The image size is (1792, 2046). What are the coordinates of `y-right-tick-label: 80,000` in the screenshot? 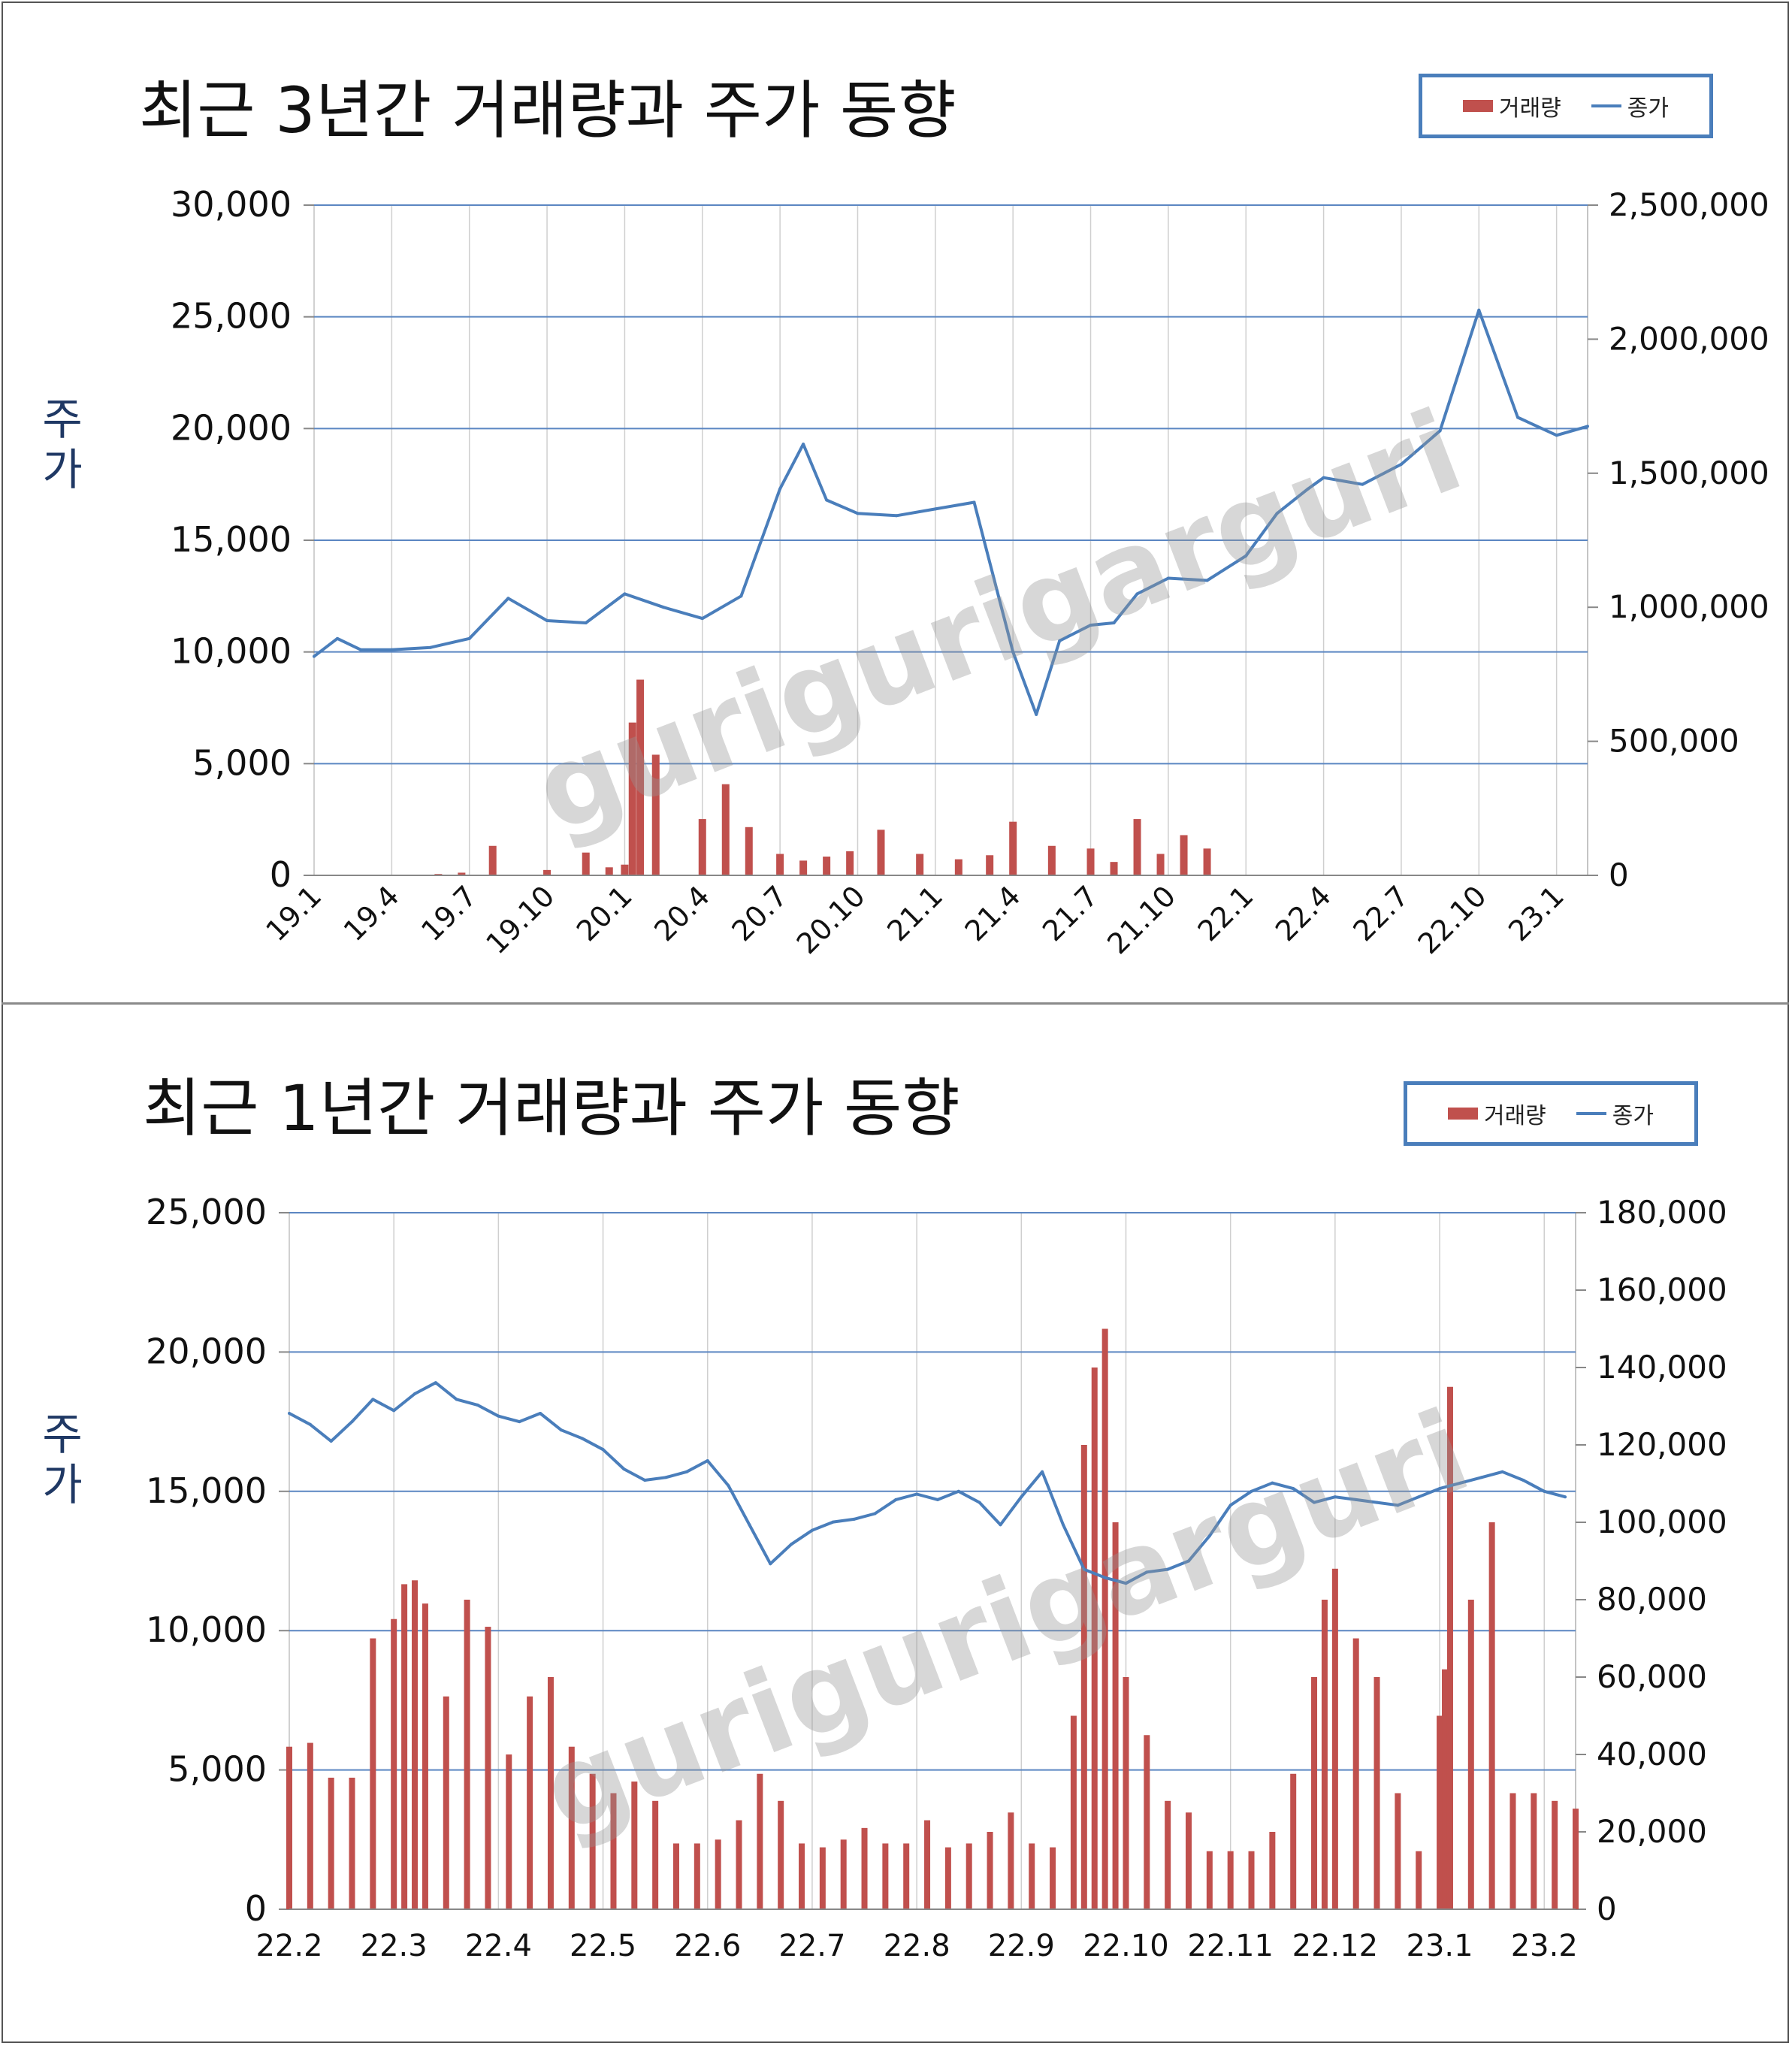 It's located at (1652, 1599).